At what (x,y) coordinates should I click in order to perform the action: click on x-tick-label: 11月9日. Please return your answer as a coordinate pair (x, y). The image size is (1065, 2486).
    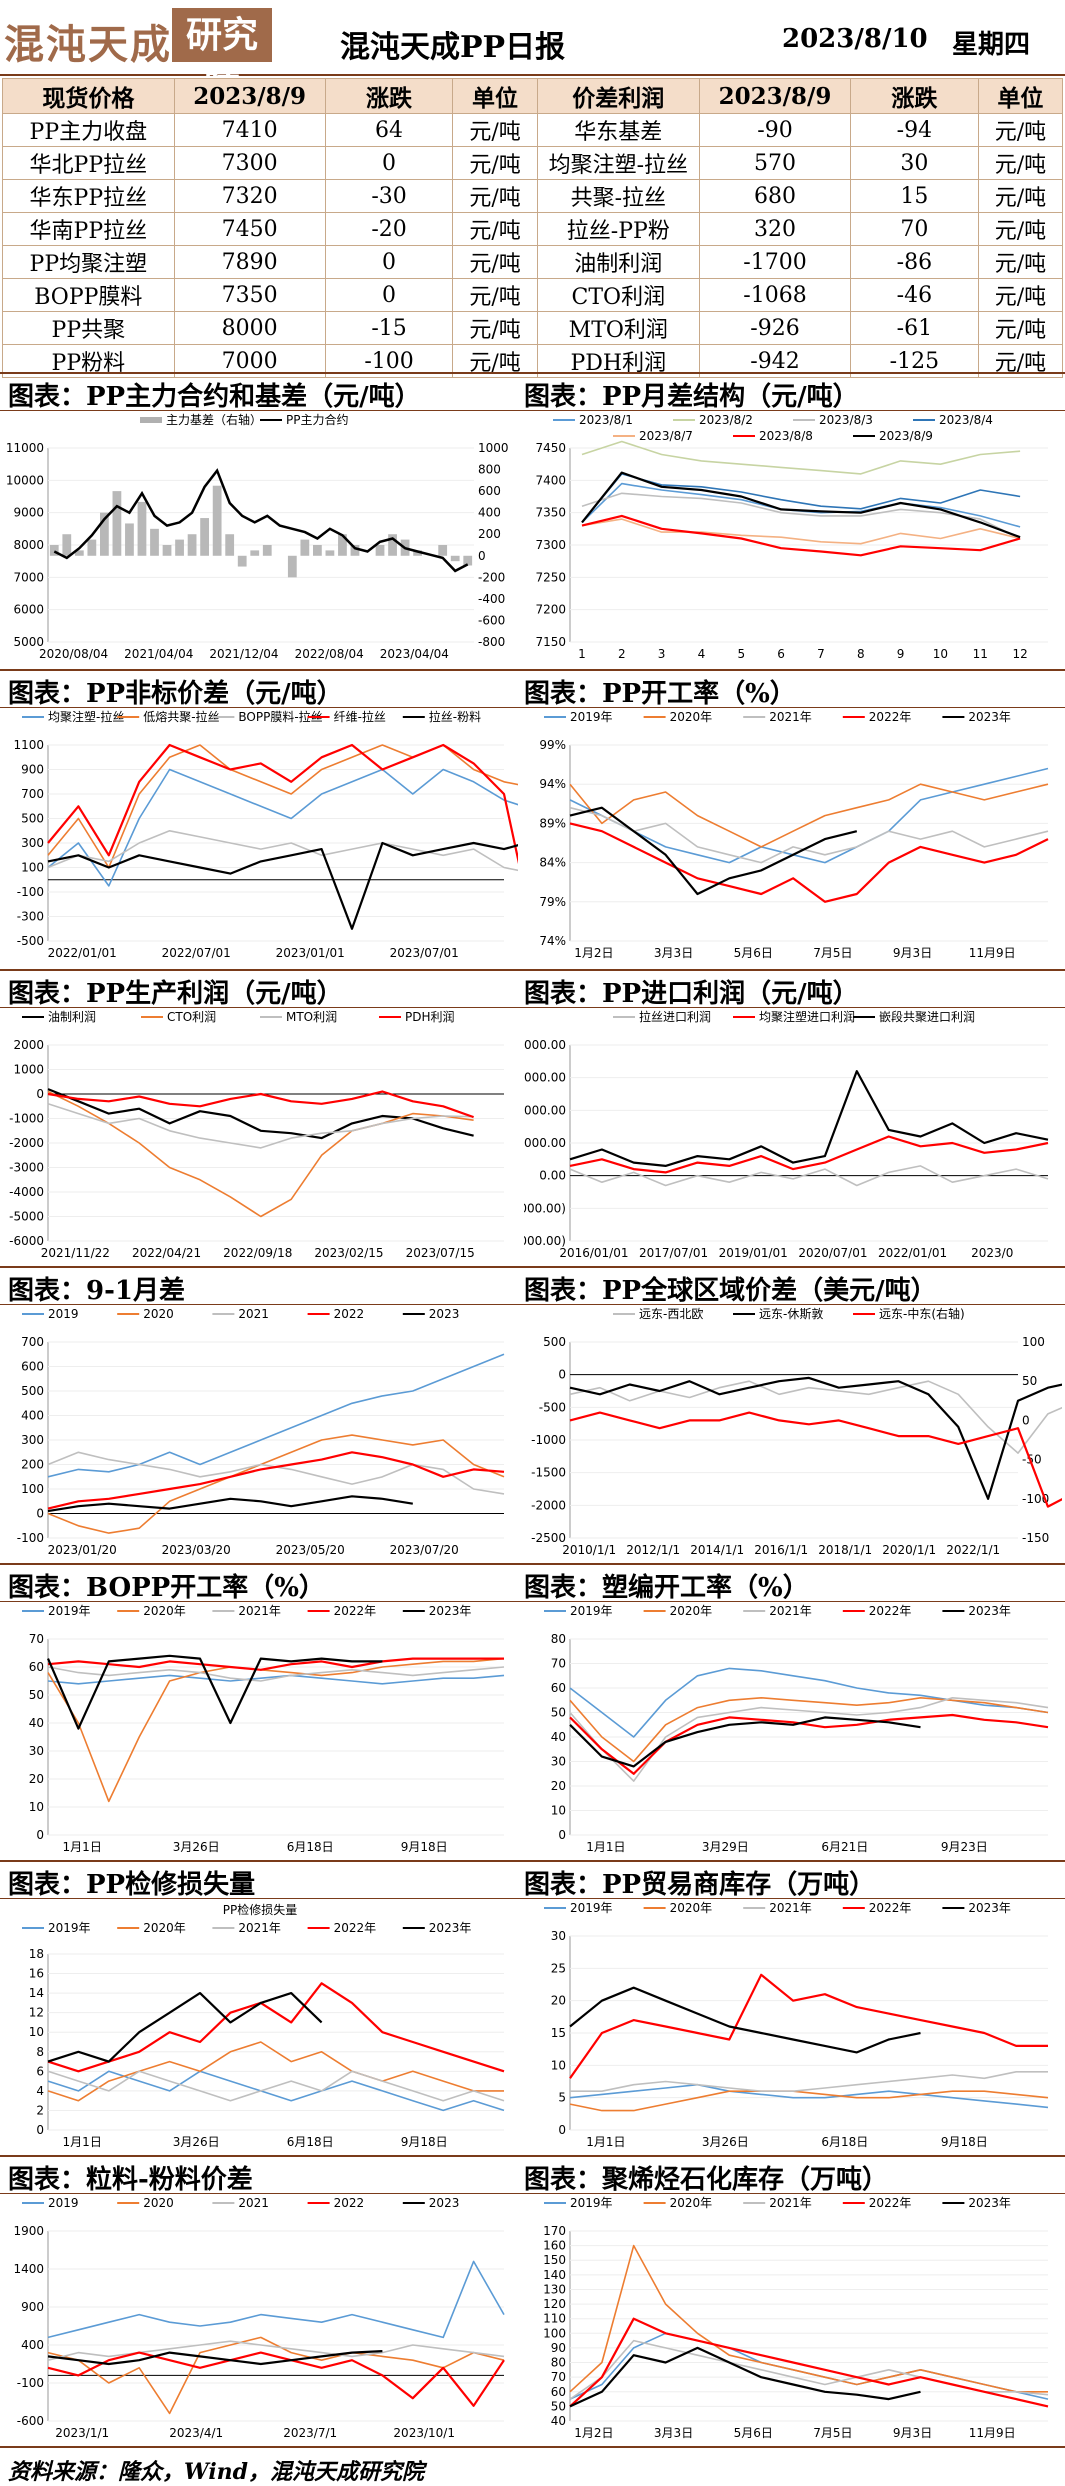
    Looking at the image, I should click on (992, 953).